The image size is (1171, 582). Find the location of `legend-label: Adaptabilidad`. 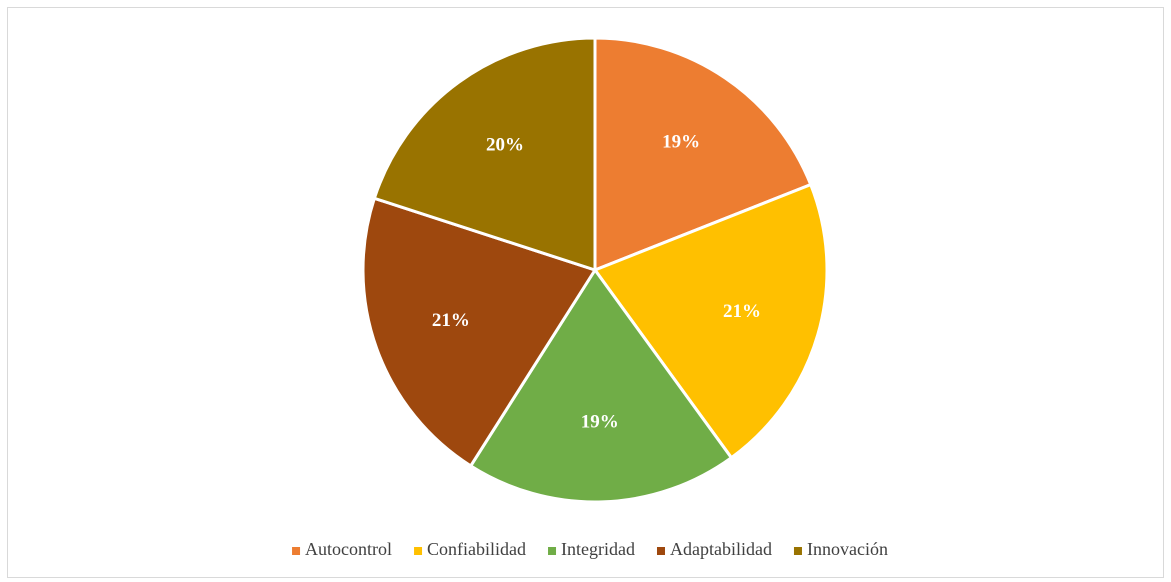

legend-label: Adaptabilidad is located at coordinates (721, 549).